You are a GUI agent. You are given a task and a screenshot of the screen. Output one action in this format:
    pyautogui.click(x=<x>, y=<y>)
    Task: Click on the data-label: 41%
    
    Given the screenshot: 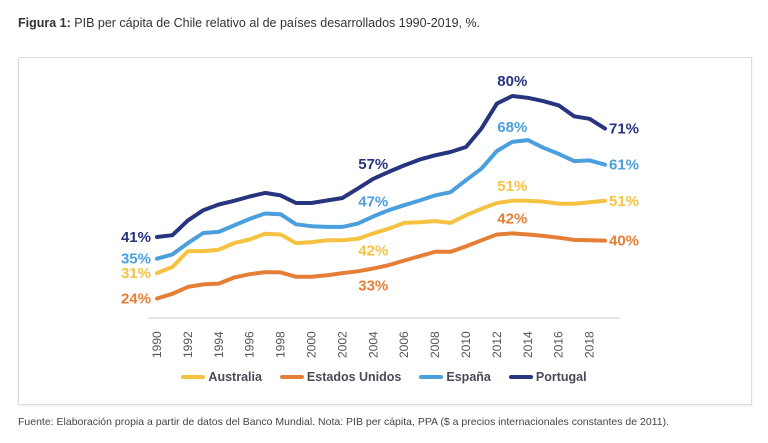 What is the action you would take?
    pyautogui.click(x=136, y=237)
    